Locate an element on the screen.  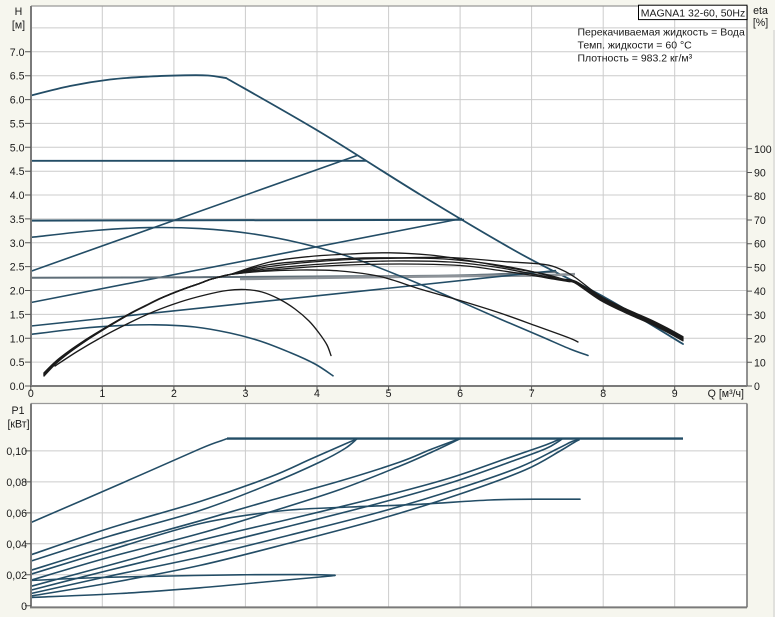
svg-text: H is located at coordinates (19, 12).